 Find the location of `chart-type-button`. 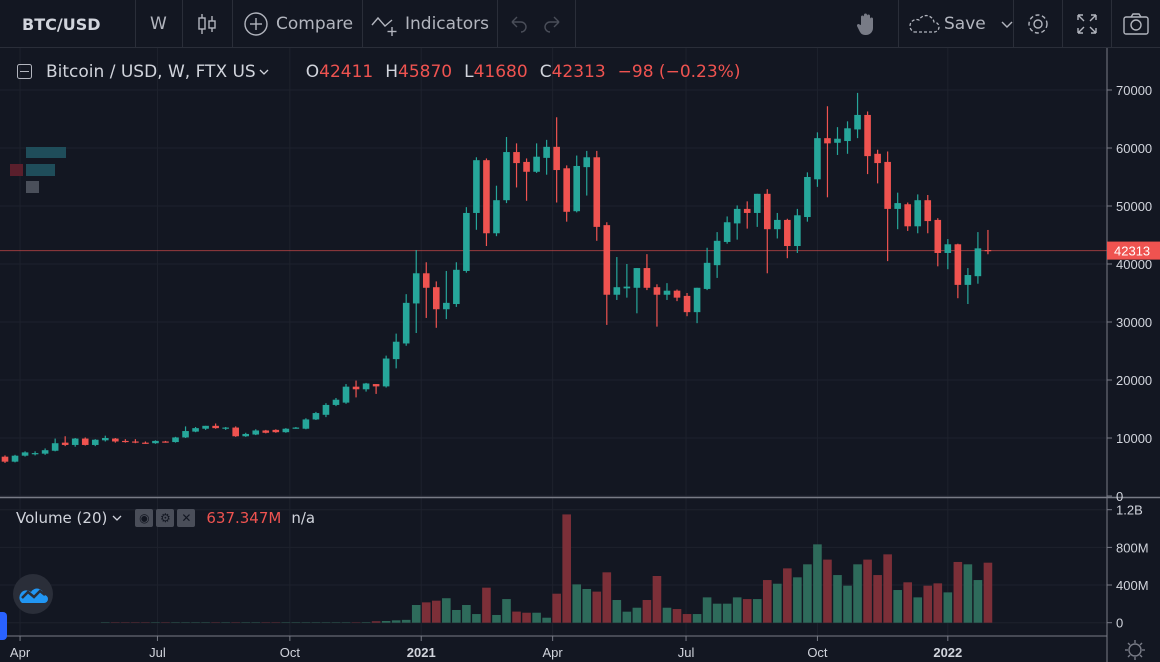

chart-type-button is located at coordinates (207, 24).